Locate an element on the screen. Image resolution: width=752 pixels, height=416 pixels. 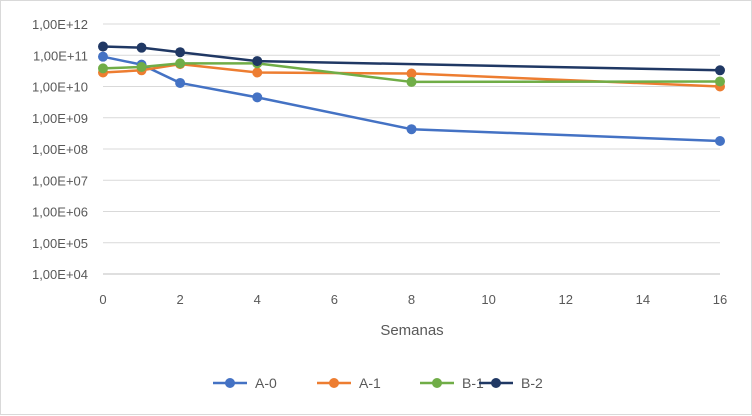
x-tick-label: 16 is located at coordinates (720, 299).